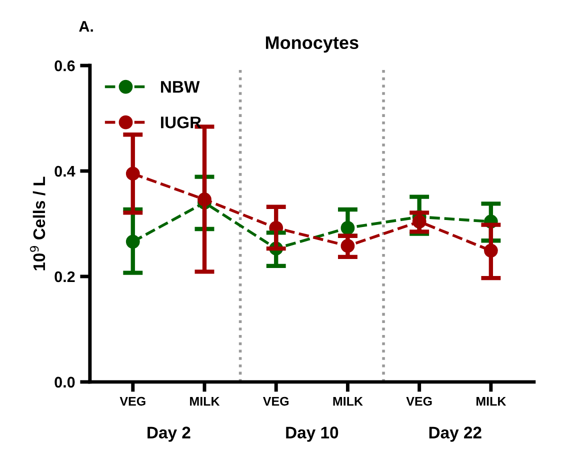 The height and width of the screenshot is (452, 562). I want to click on y-tick-label: 0.2, so click(64, 276).